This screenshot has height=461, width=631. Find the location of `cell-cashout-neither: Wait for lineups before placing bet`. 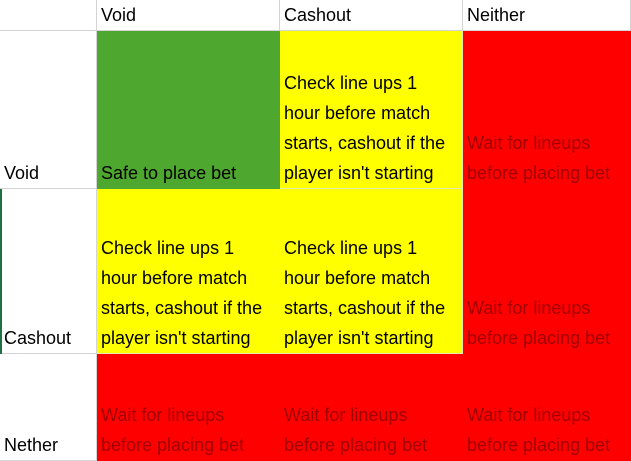

cell-cashout-neither: Wait for lineups before placing bet is located at coordinates (547, 271).